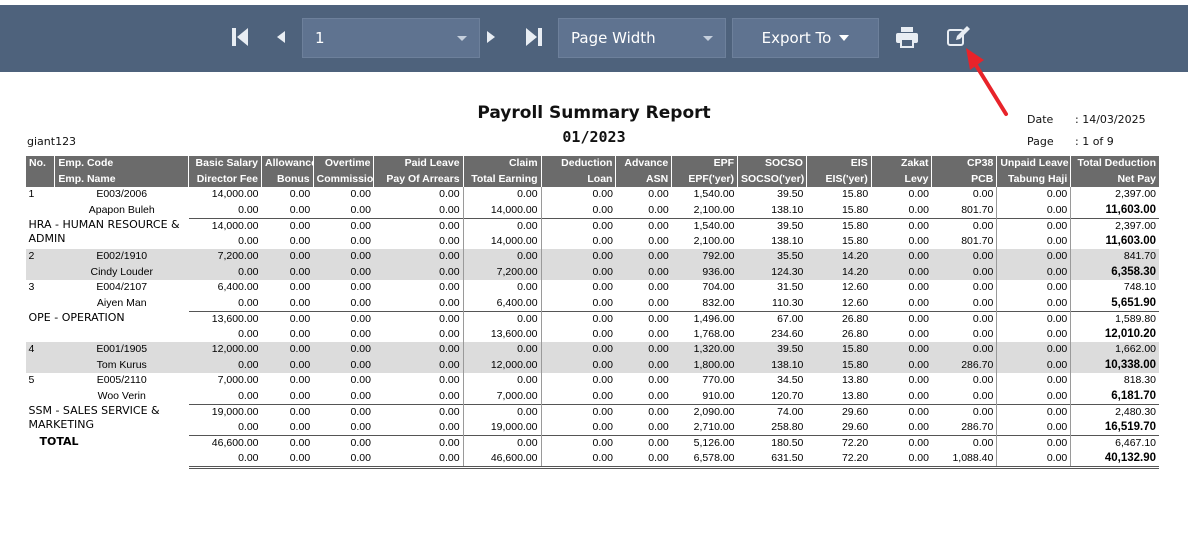  What do you see at coordinates (708, 38) in the screenshot?
I see `chevron-down-icon` at bounding box center [708, 38].